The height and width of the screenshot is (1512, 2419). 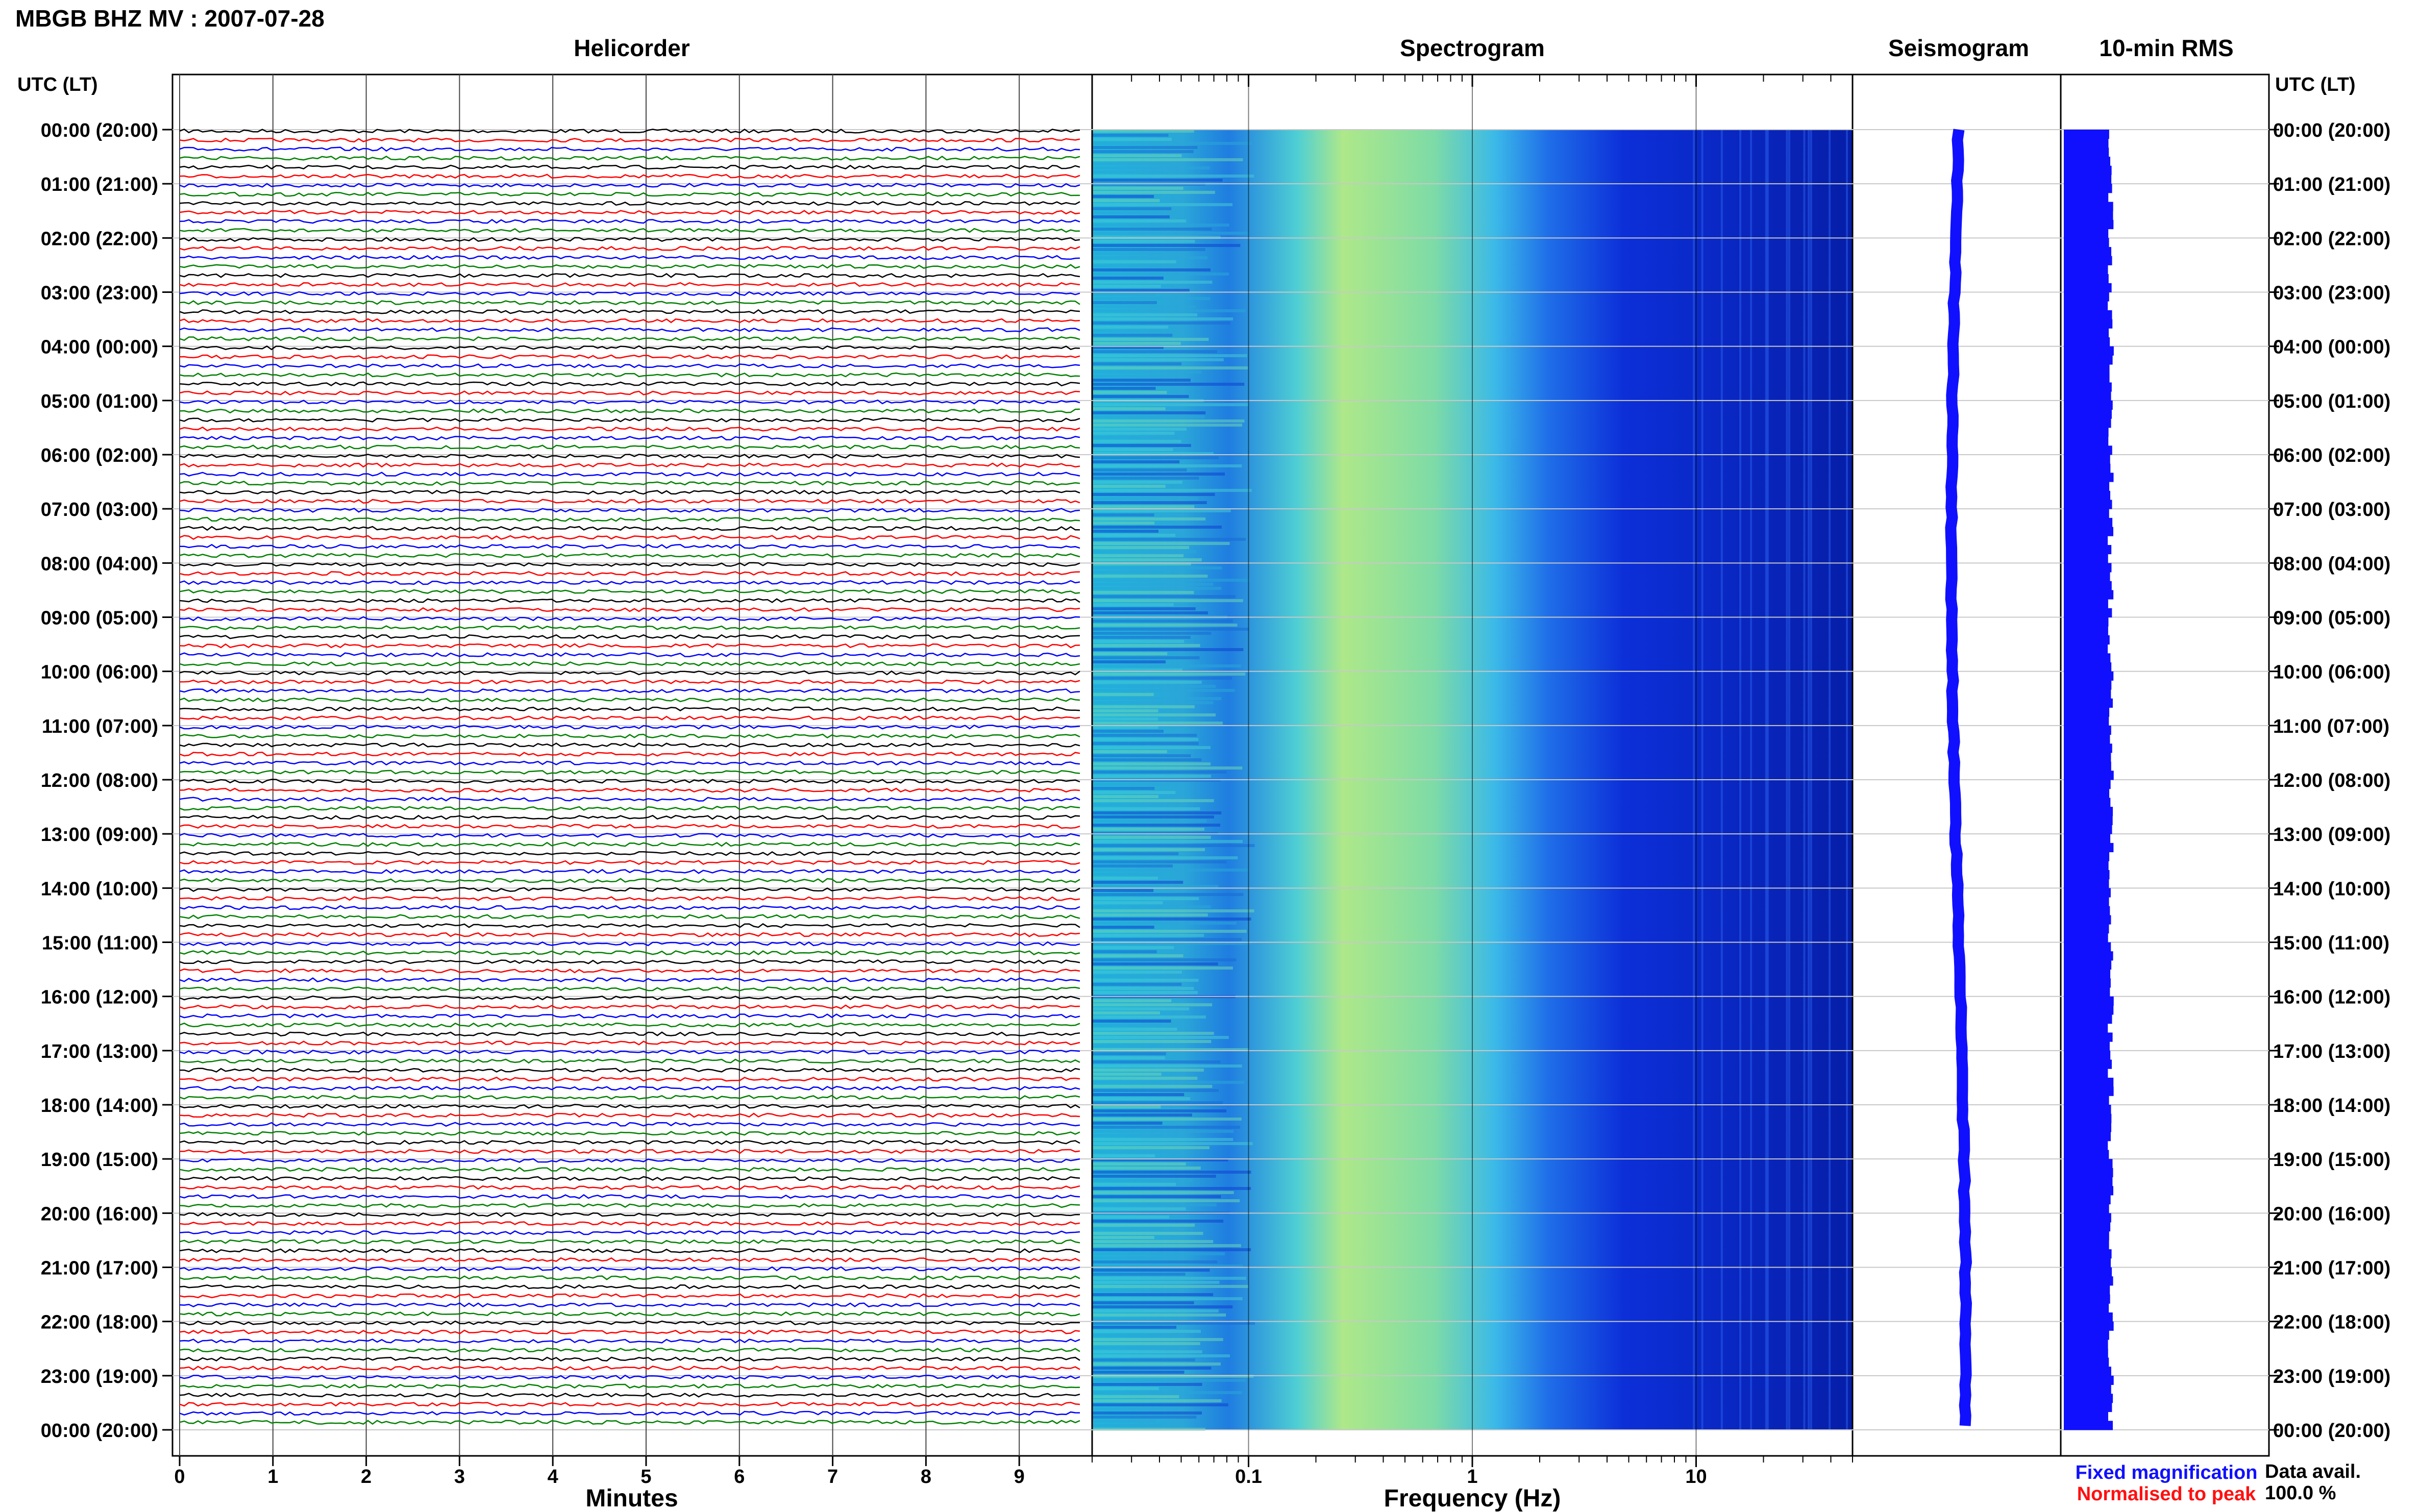 What do you see at coordinates (2315, 84) in the screenshot?
I see `time-axis-label-right: UTC (LT)` at bounding box center [2315, 84].